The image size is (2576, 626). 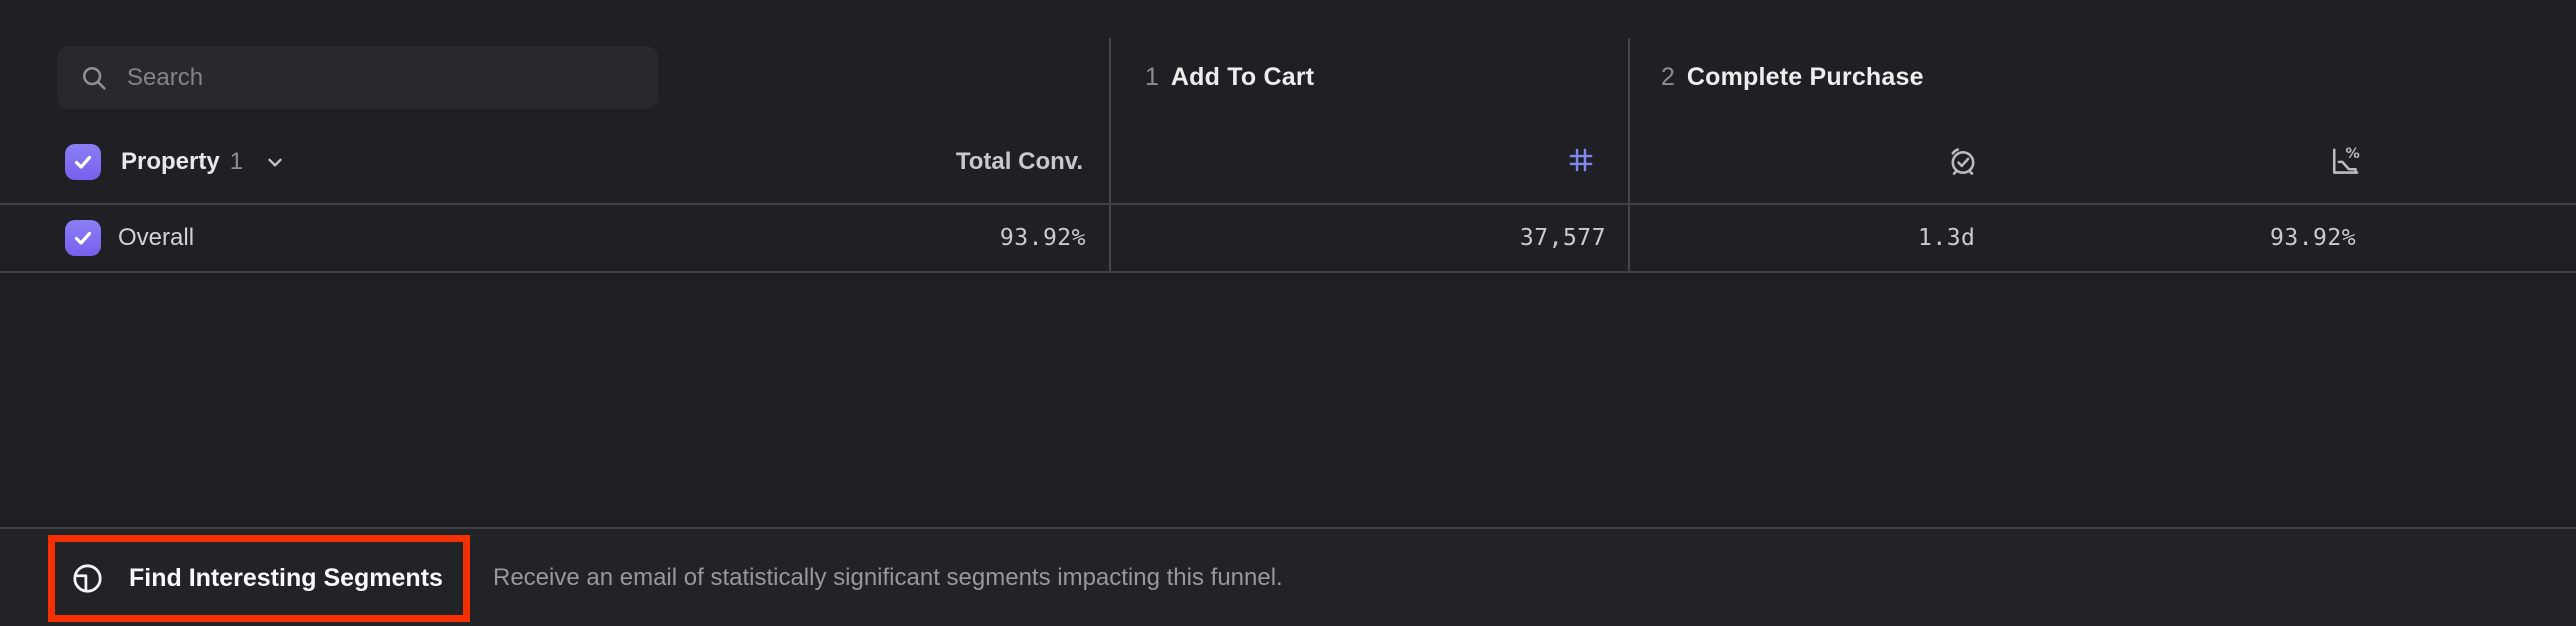 What do you see at coordinates (2344, 161) in the screenshot?
I see `conversion-rate-icon: %` at bounding box center [2344, 161].